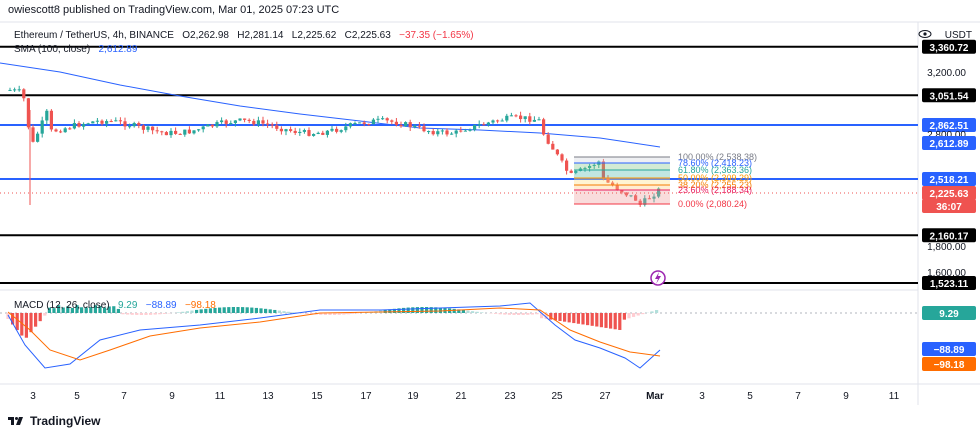 This screenshot has height=436, width=980. What do you see at coordinates (557, 396) in the screenshot?
I see `time-axis-label: 25` at bounding box center [557, 396].